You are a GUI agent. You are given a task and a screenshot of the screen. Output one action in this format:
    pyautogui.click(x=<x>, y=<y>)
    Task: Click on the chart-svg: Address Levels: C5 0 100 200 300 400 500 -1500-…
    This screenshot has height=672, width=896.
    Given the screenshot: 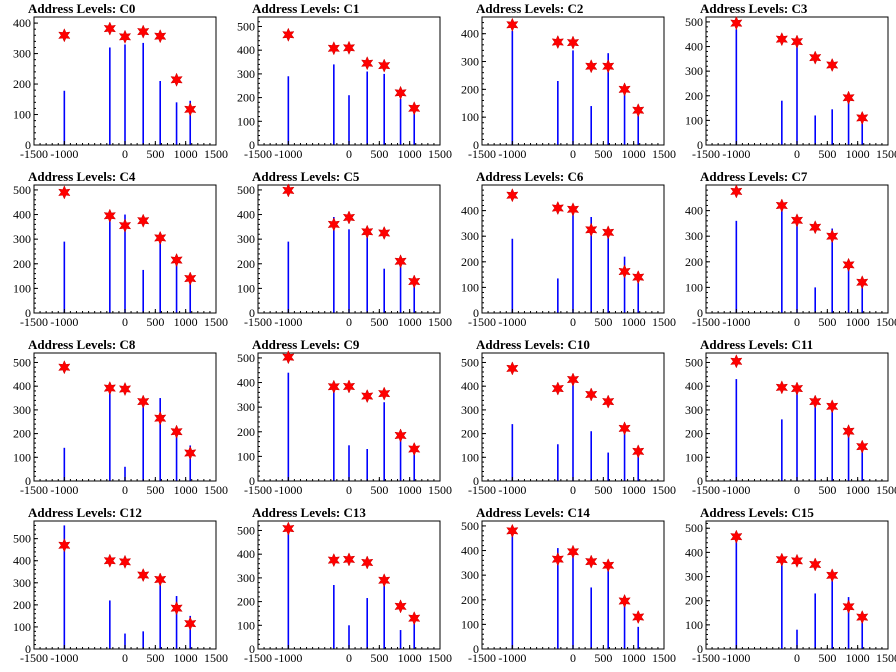 What is the action you would take?
    pyautogui.click(x=344, y=249)
    